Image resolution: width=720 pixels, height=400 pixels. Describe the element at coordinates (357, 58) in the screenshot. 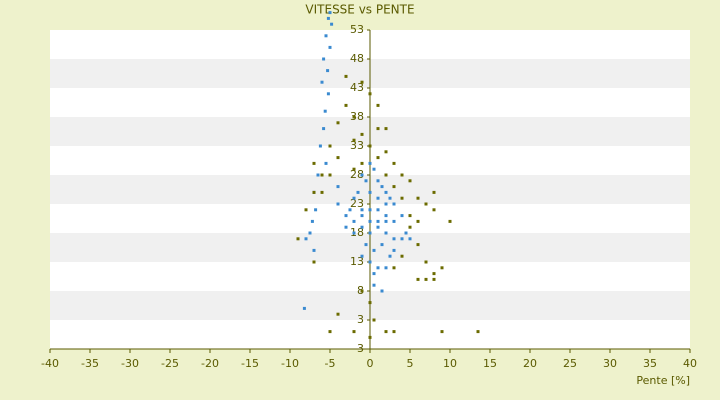

I see `y-tick-label: 48` at that location.